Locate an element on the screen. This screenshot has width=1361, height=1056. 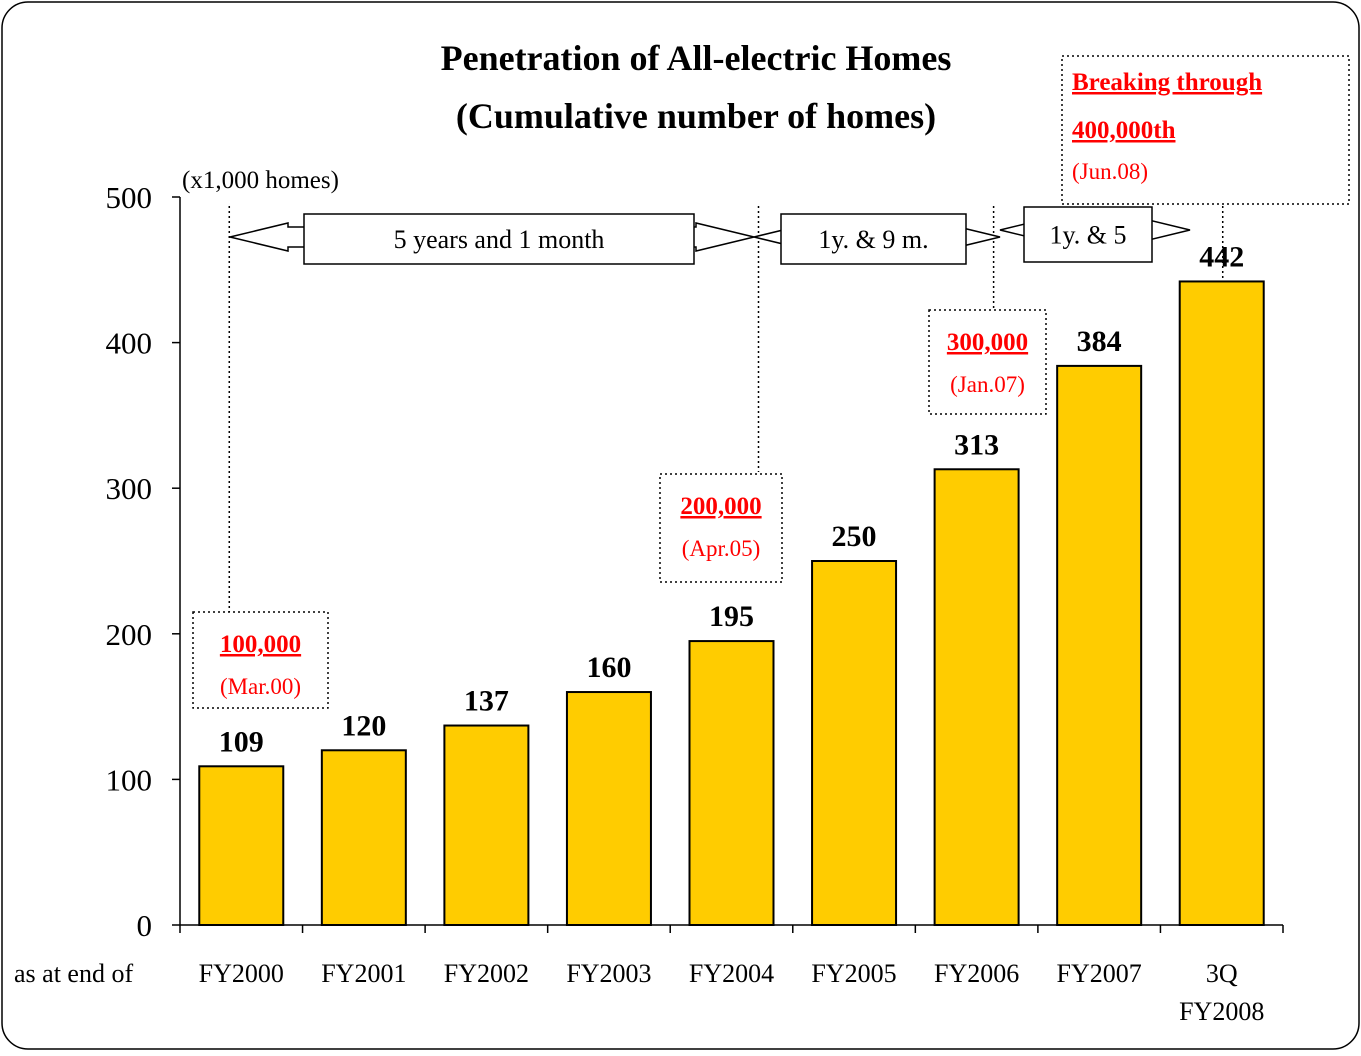
chart-title: Penetration of All-electric Homes is located at coordinates (696, 58).